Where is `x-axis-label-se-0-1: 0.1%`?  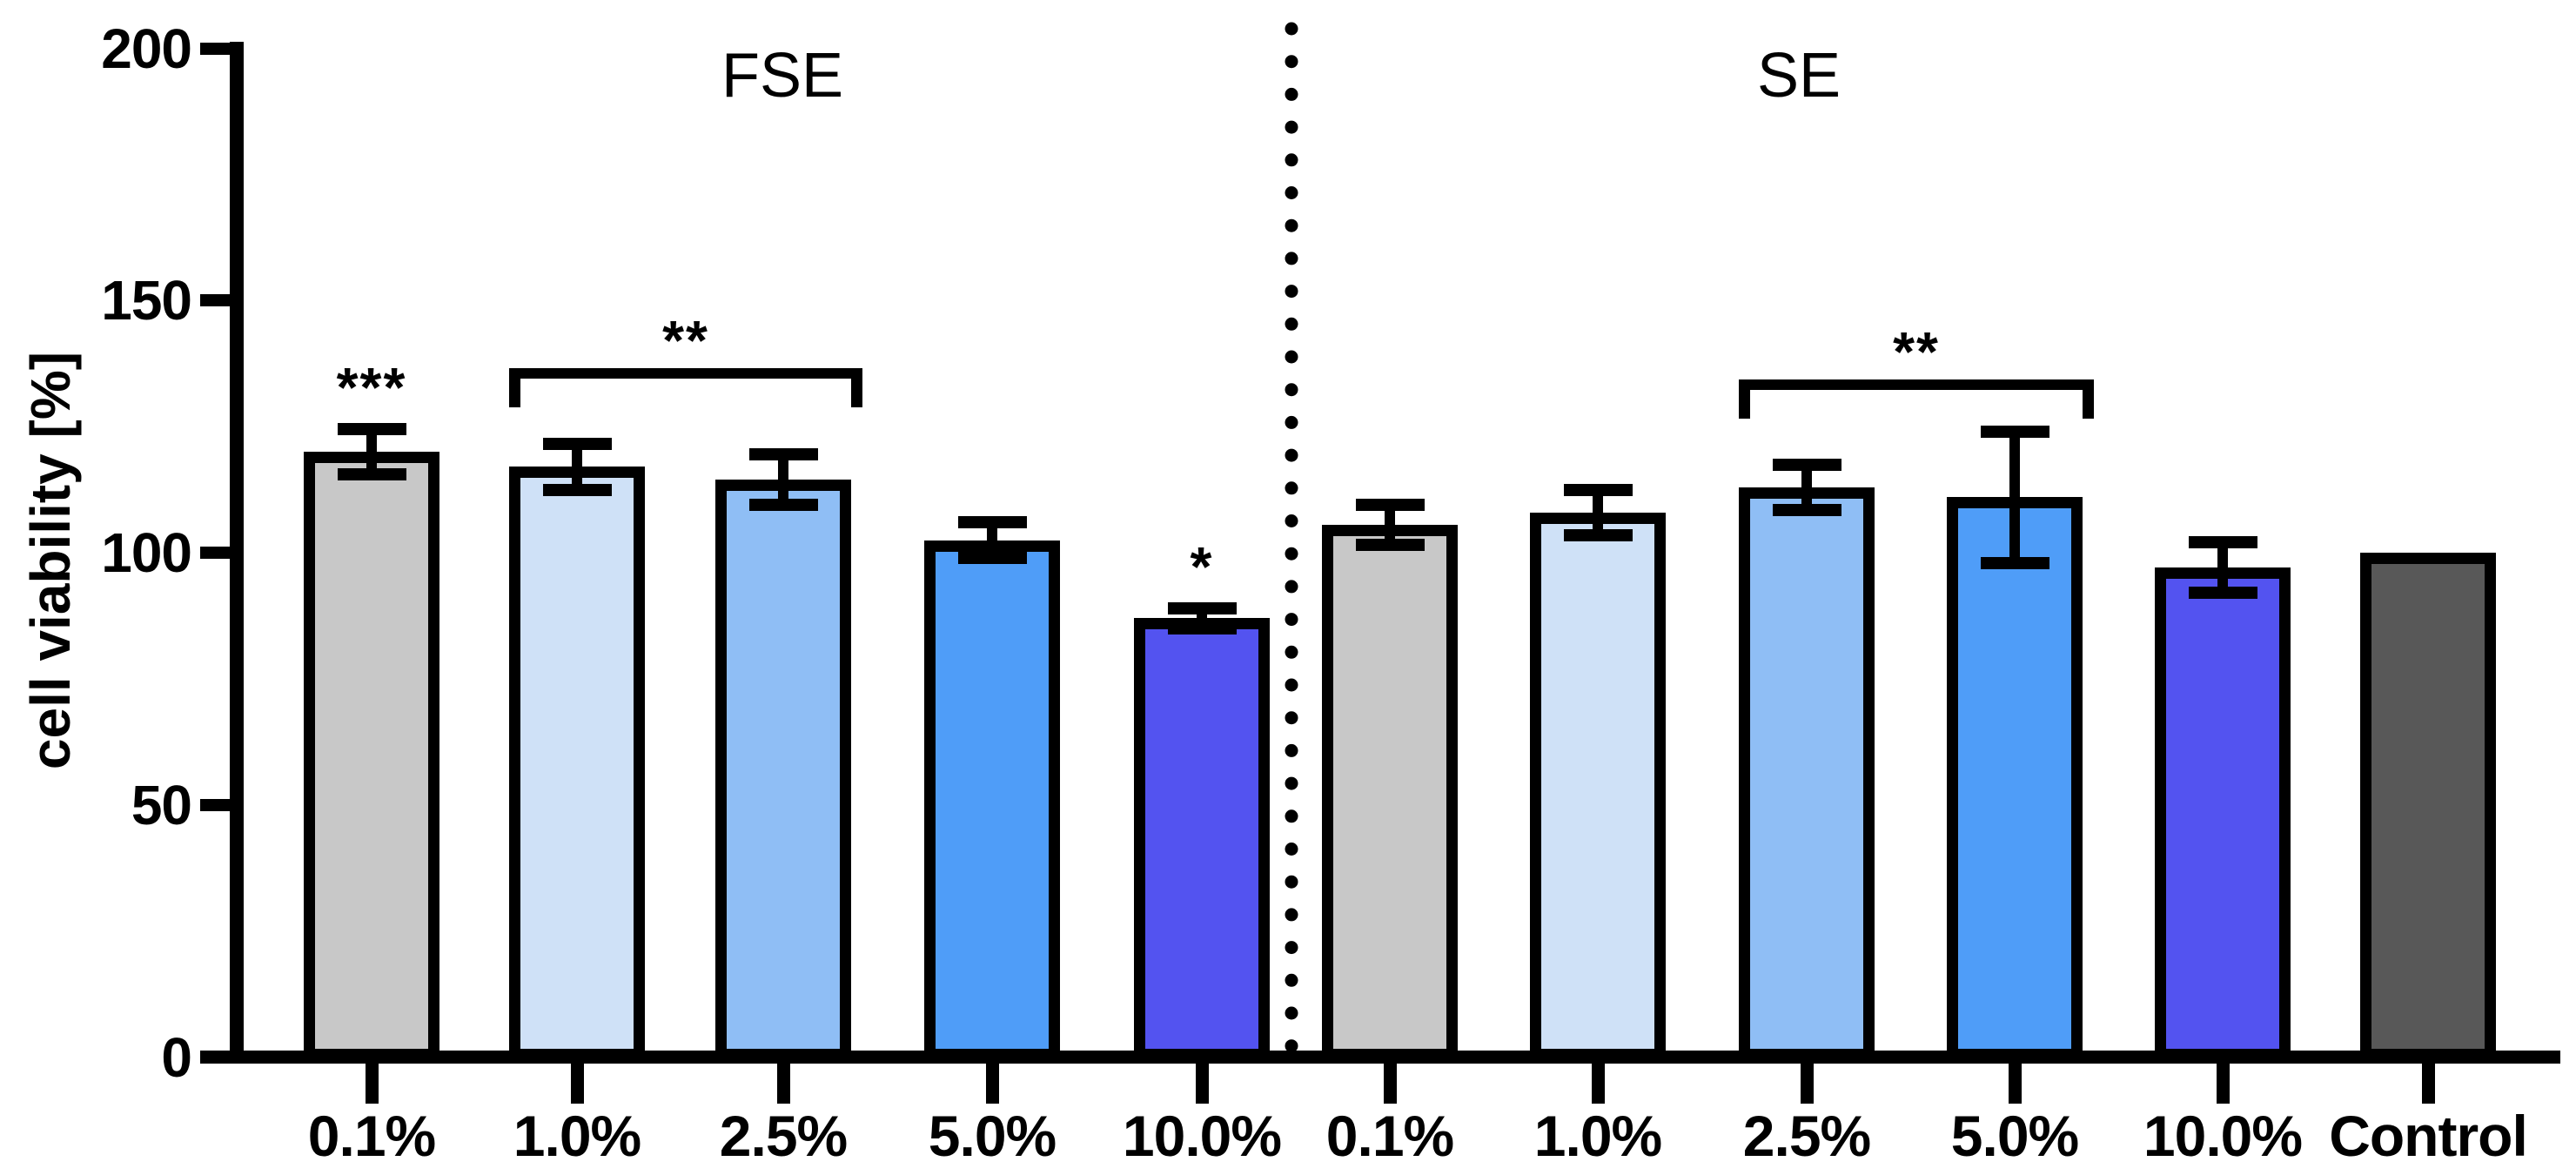 x-axis-label-se-0-1: 0.1% is located at coordinates (1389, 1136).